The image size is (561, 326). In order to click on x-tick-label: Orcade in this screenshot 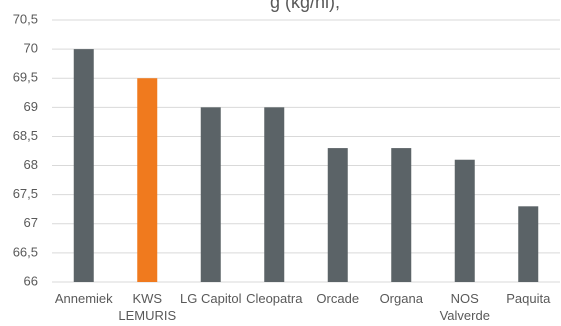, I will do `click(337, 298)`.